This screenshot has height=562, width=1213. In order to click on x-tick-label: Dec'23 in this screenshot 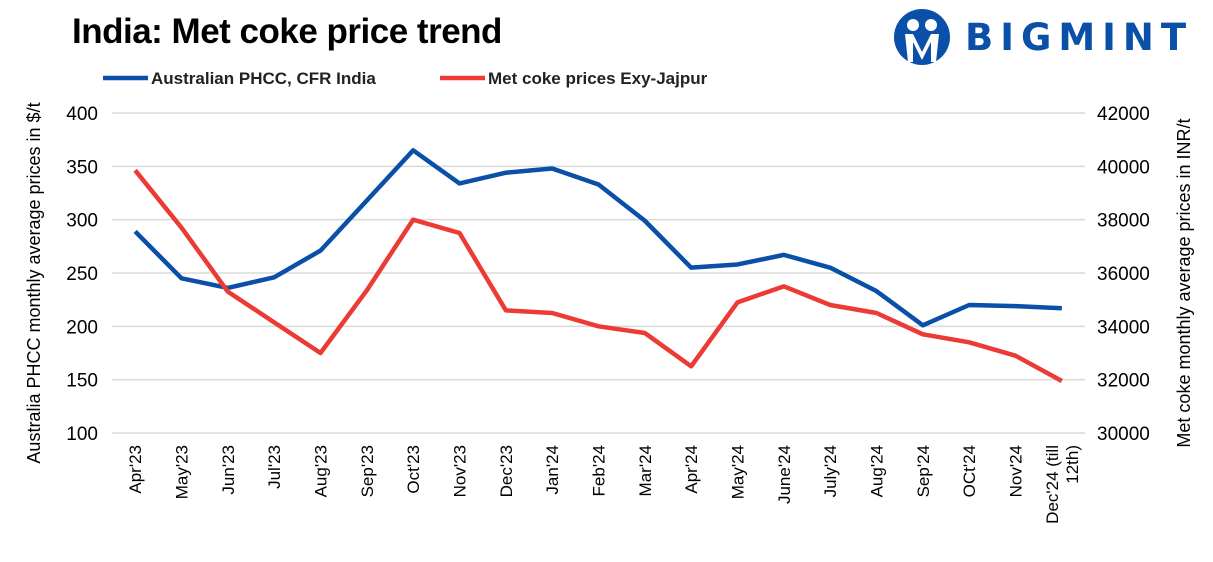, I will do `click(506, 471)`.